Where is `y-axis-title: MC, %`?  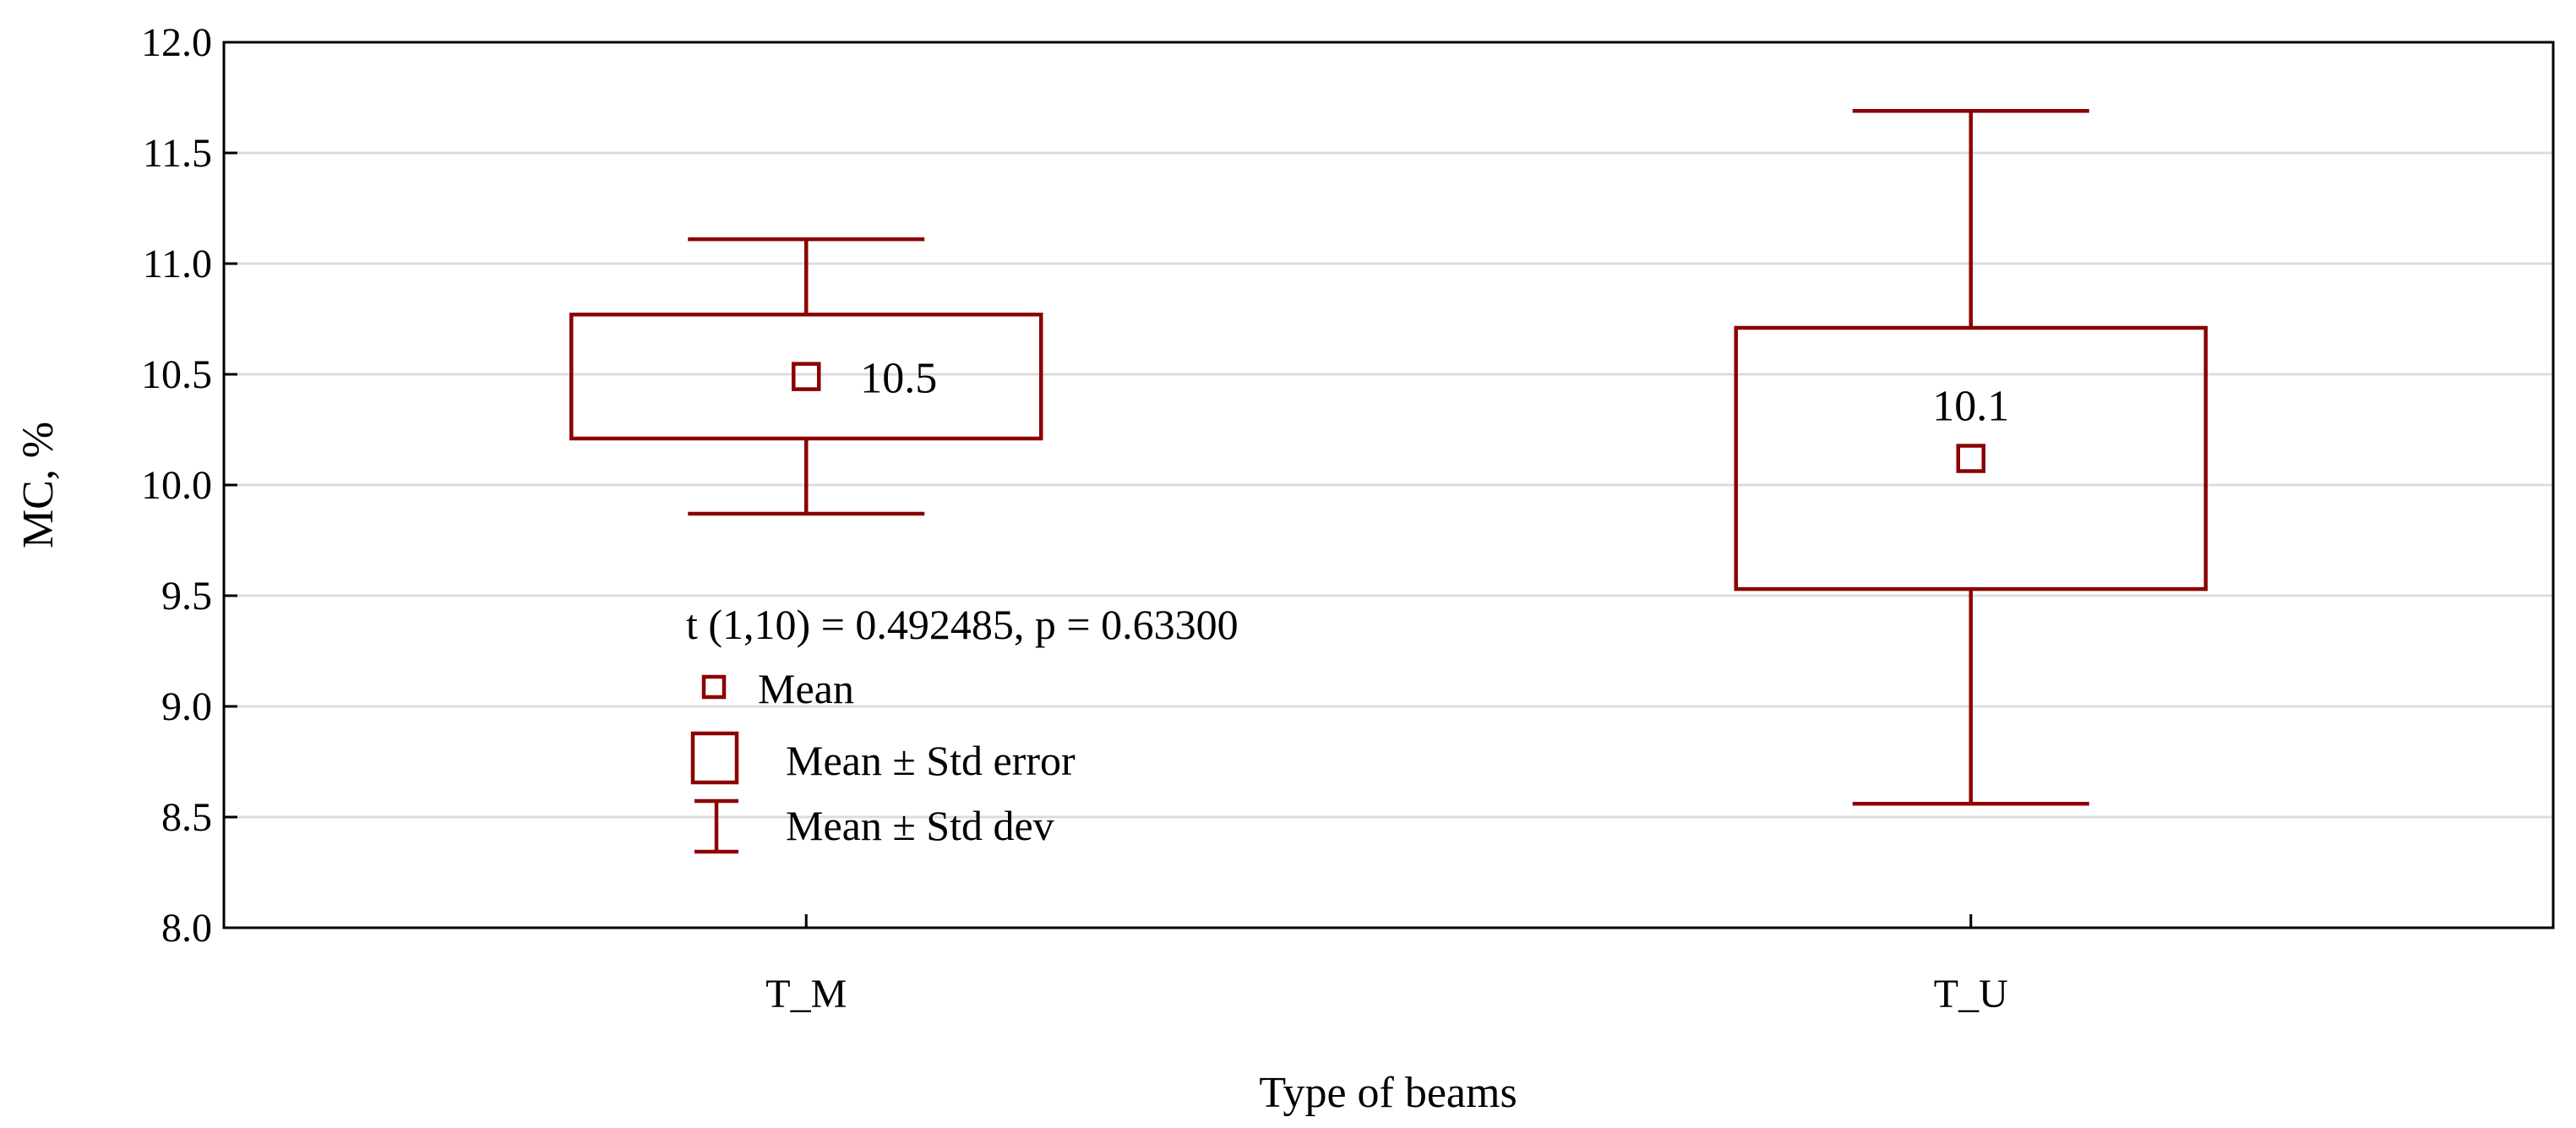 y-axis-title: MC, % is located at coordinates (38, 485).